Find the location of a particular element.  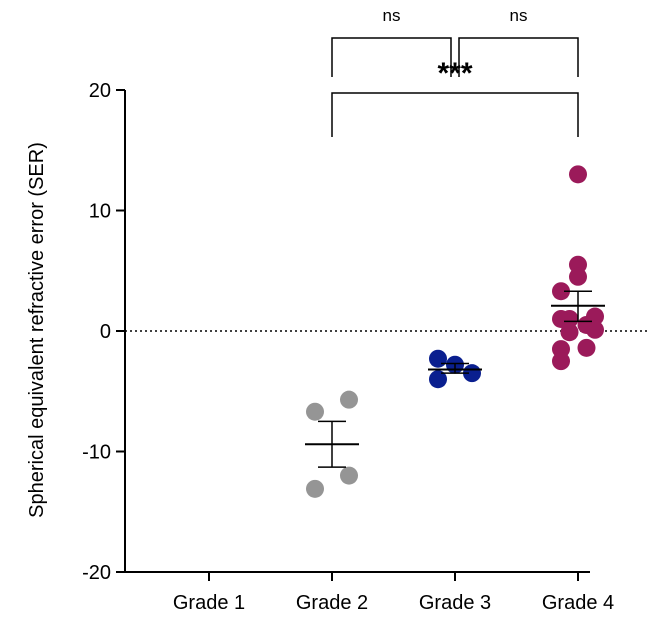

y-tick-label: -10 is located at coordinates (96, 453).